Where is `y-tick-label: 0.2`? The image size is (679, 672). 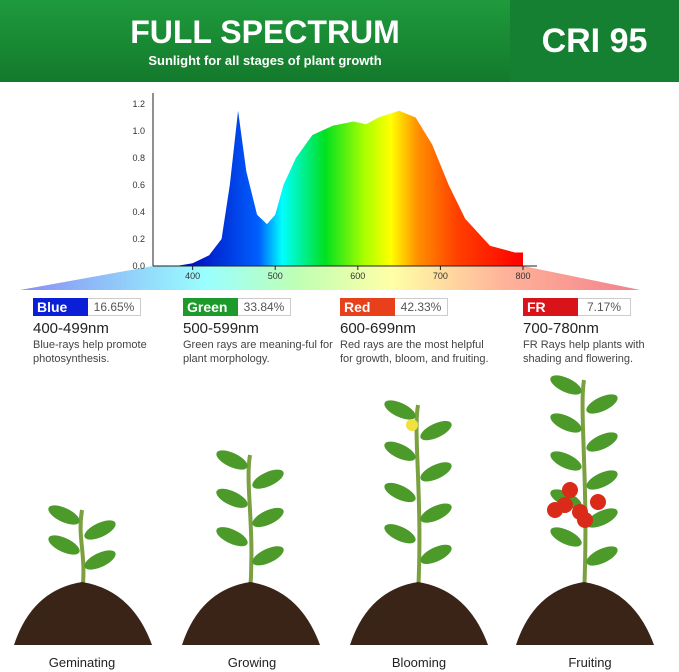 y-tick-label: 0.2 is located at coordinates (138, 239).